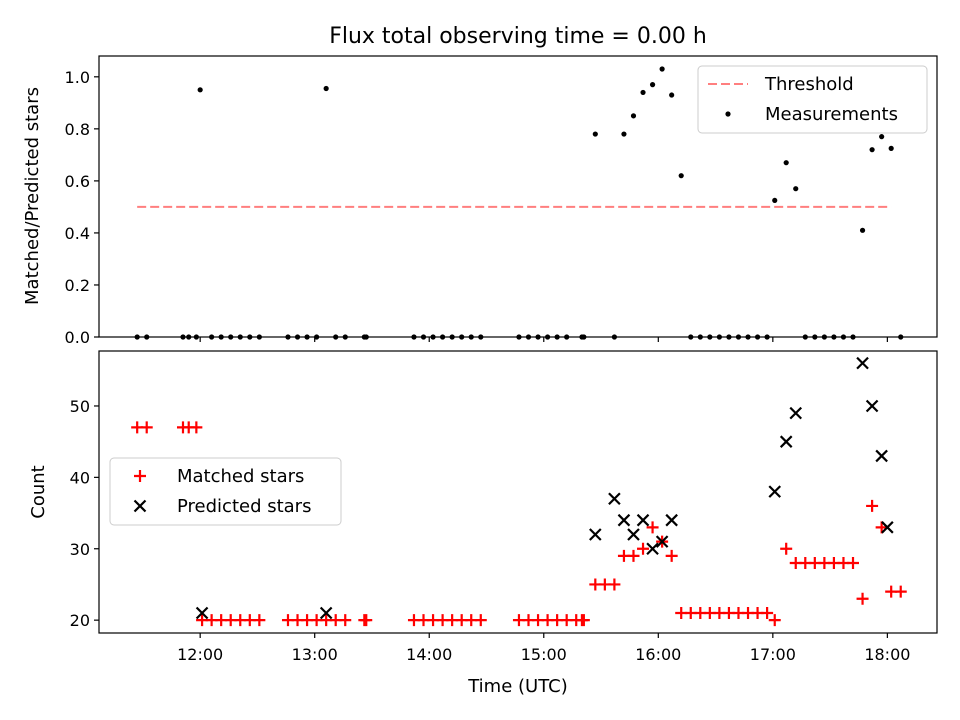  Describe the element at coordinates (77, 285) in the screenshot. I see `y-tick-label: 0.2` at that location.